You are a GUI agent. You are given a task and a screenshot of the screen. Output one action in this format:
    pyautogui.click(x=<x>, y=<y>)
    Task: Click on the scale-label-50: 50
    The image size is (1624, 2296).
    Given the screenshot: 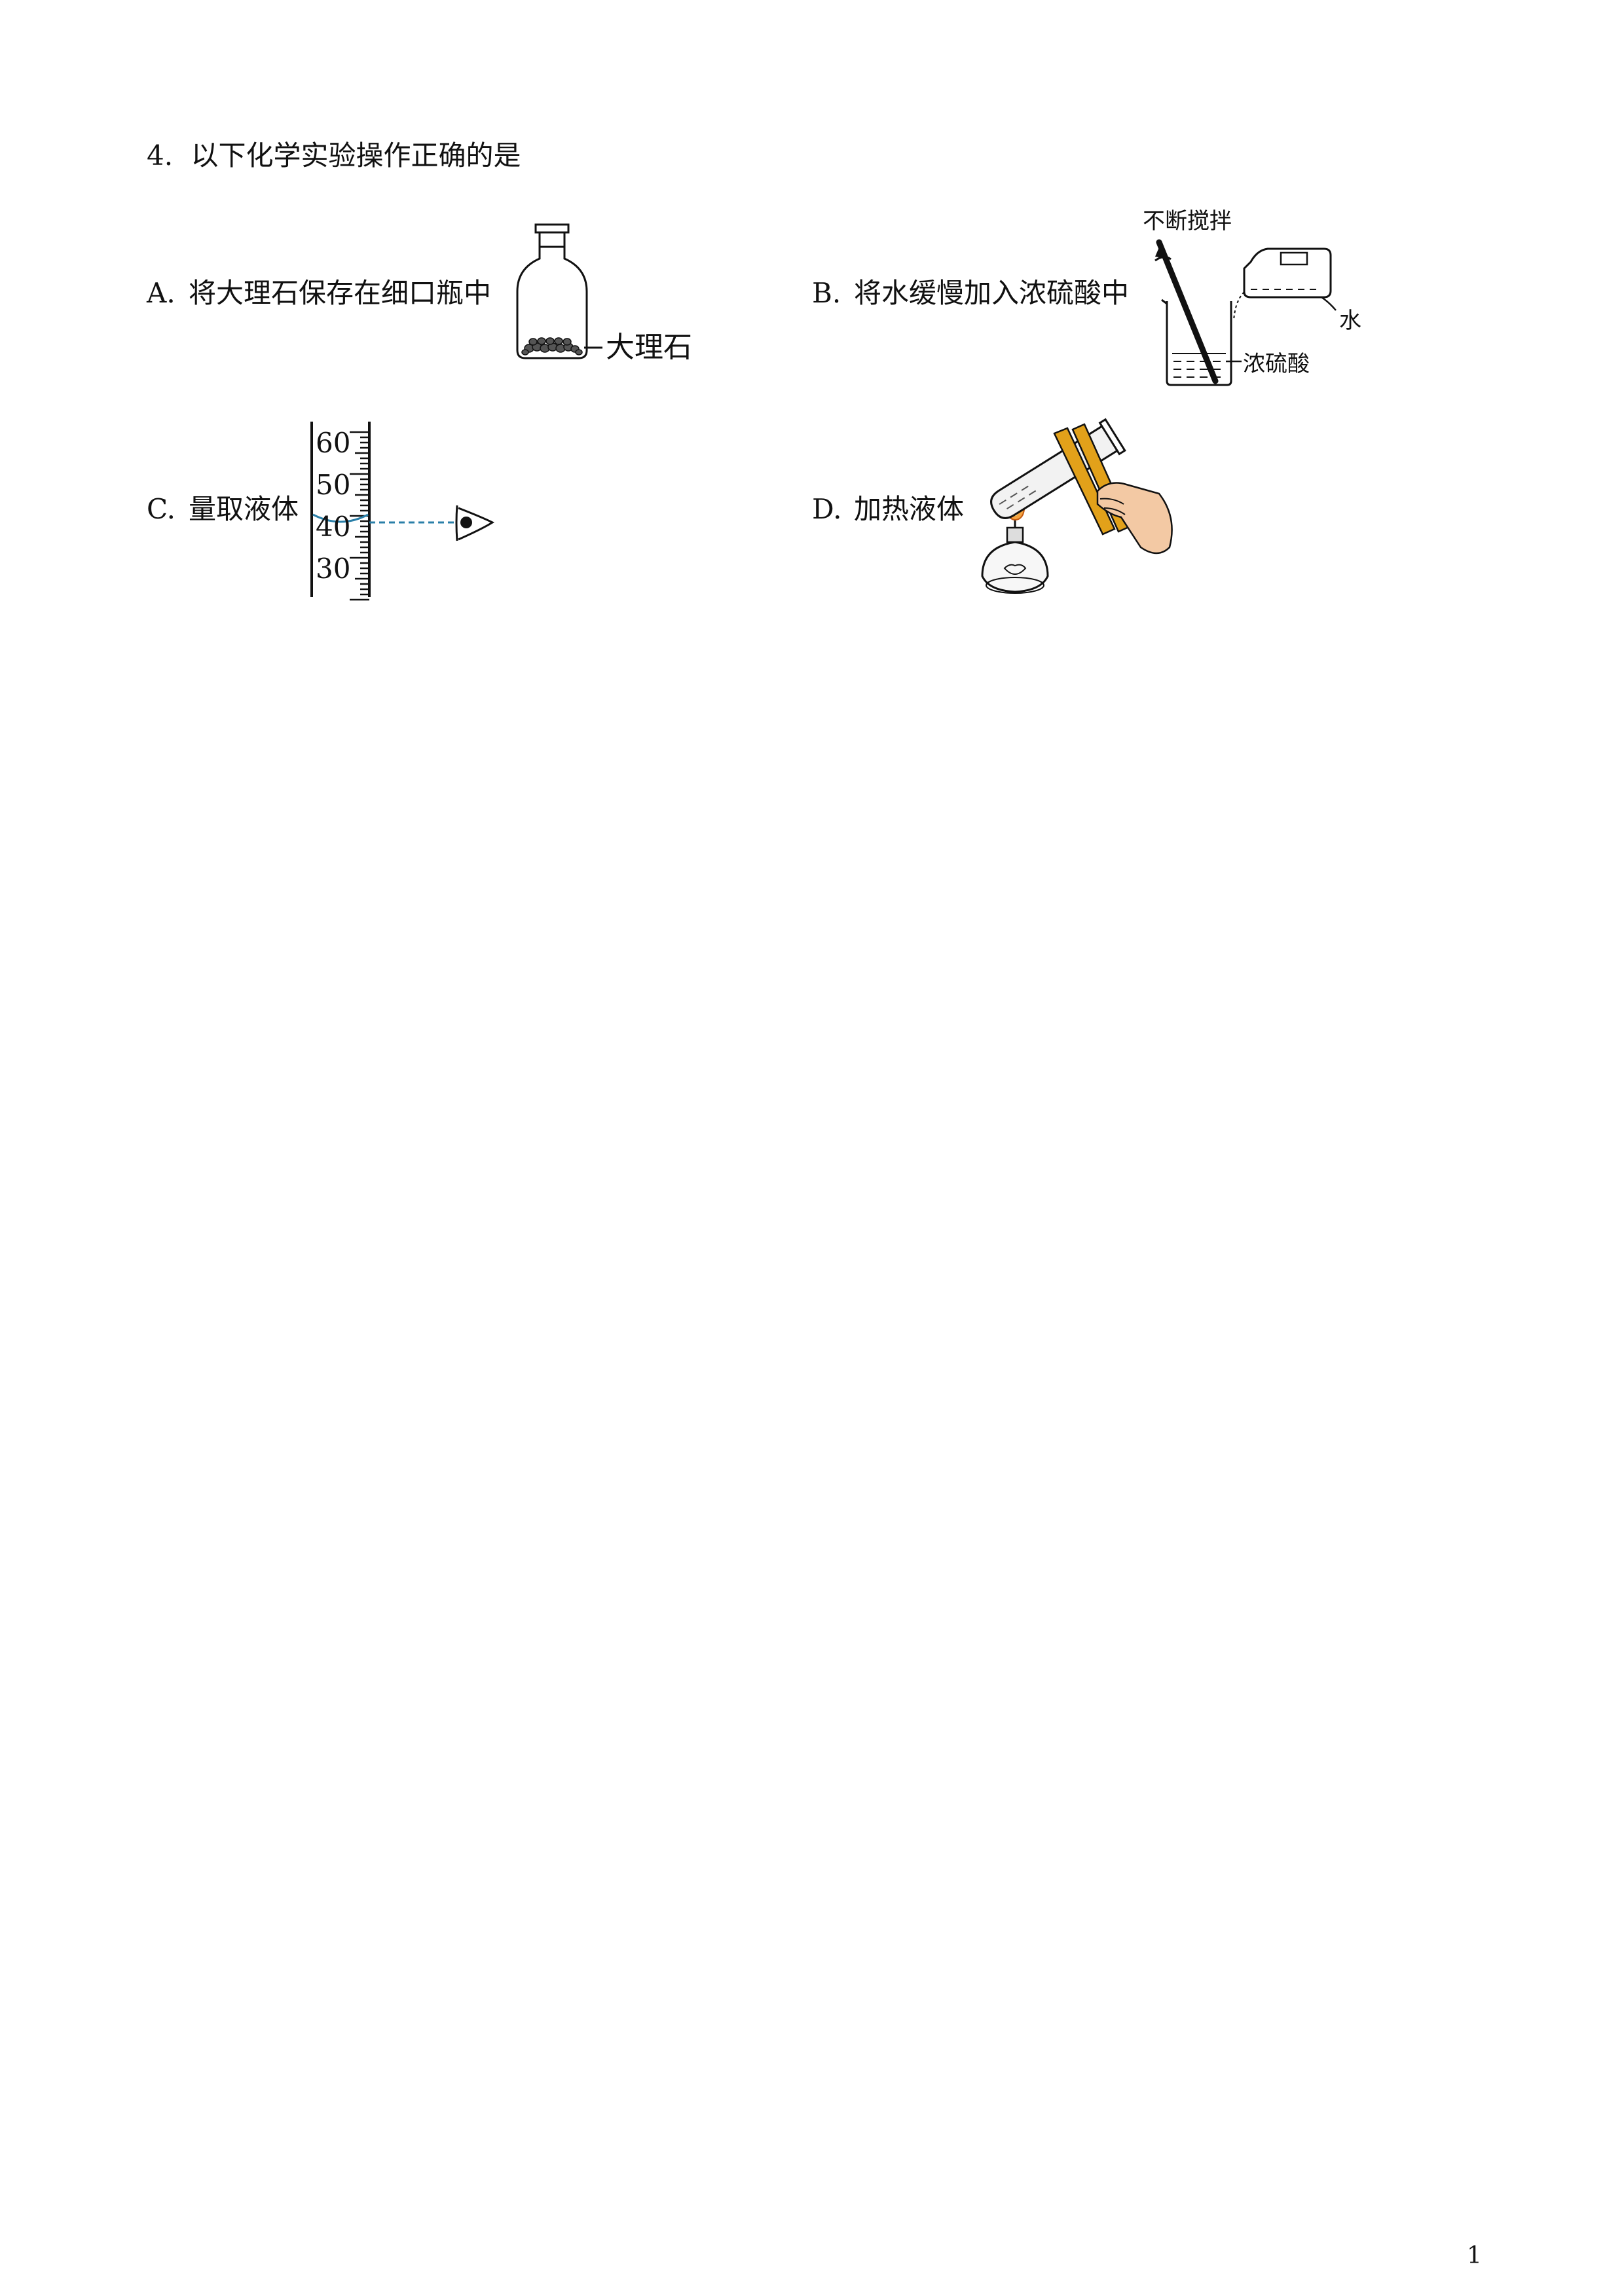 What is the action you would take?
    pyautogui.click(x=333, y=485)
    